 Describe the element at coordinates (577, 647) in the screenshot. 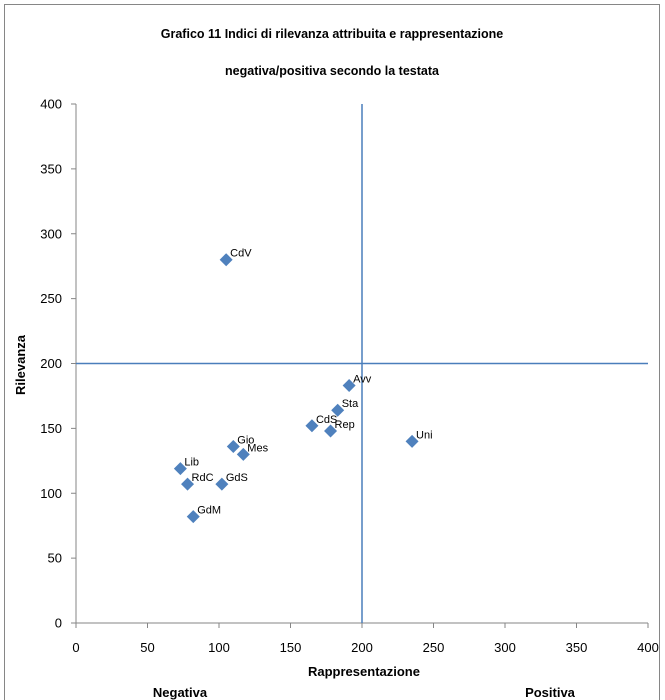

I see `x-tick-label: 350` at that location.